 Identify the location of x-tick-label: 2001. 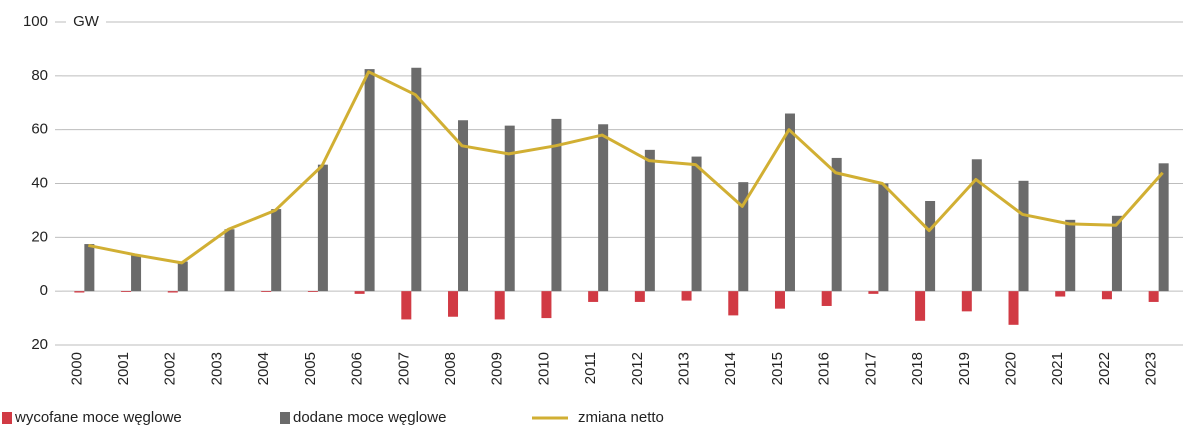
(123, 368).